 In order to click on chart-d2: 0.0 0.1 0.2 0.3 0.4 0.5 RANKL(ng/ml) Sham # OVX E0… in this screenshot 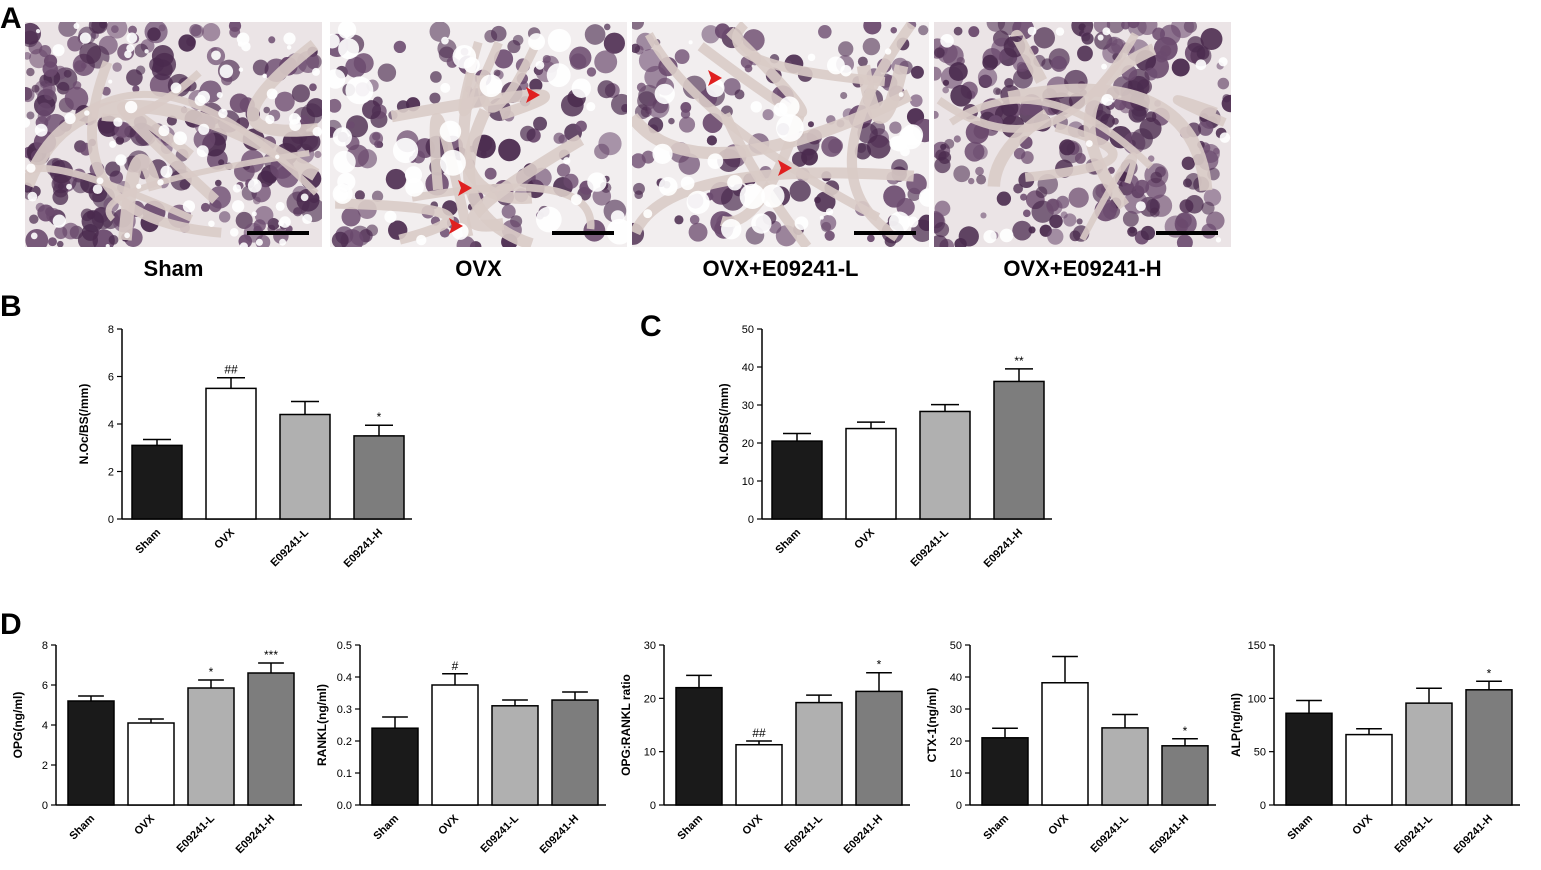, I will do `click(463, 751)`.